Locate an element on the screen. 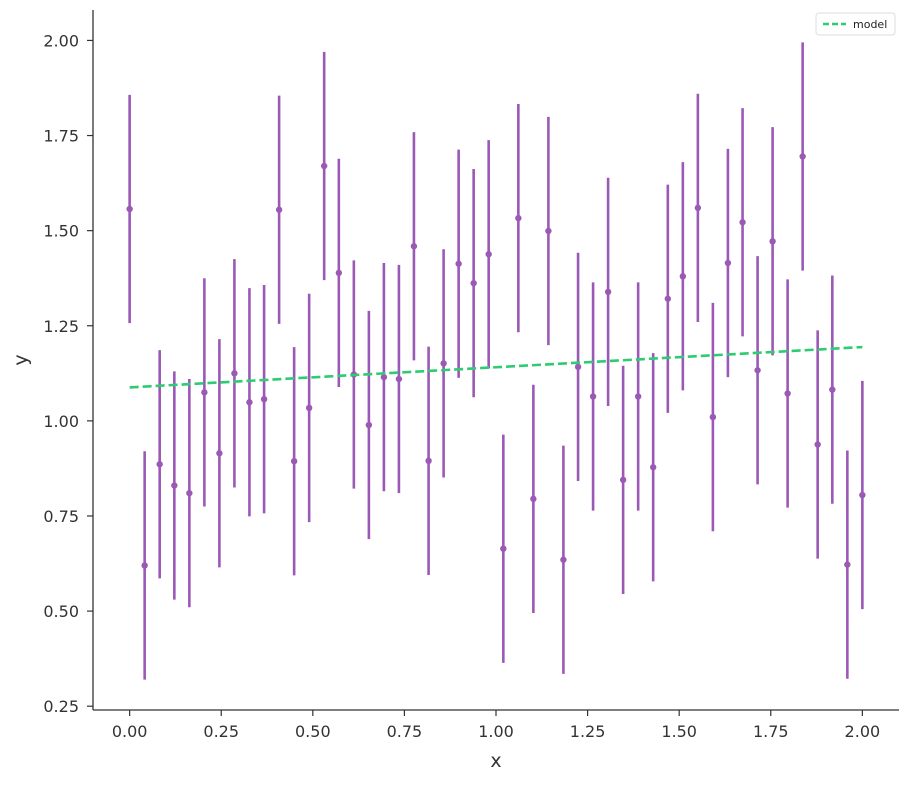 This screenshot has height=786, width=908. y-axis-label: y is located at coordinates (21, 359).